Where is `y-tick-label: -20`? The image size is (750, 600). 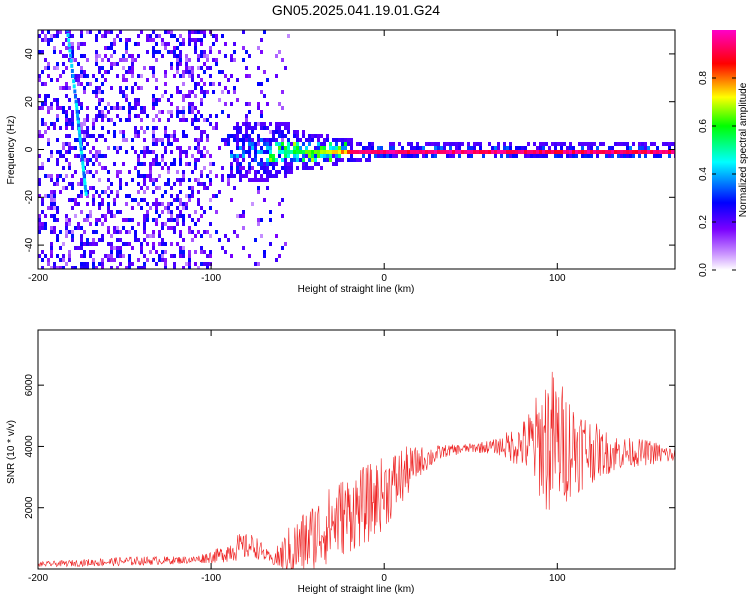 y-tick-label: -20 is located at coordinates (29, 197).